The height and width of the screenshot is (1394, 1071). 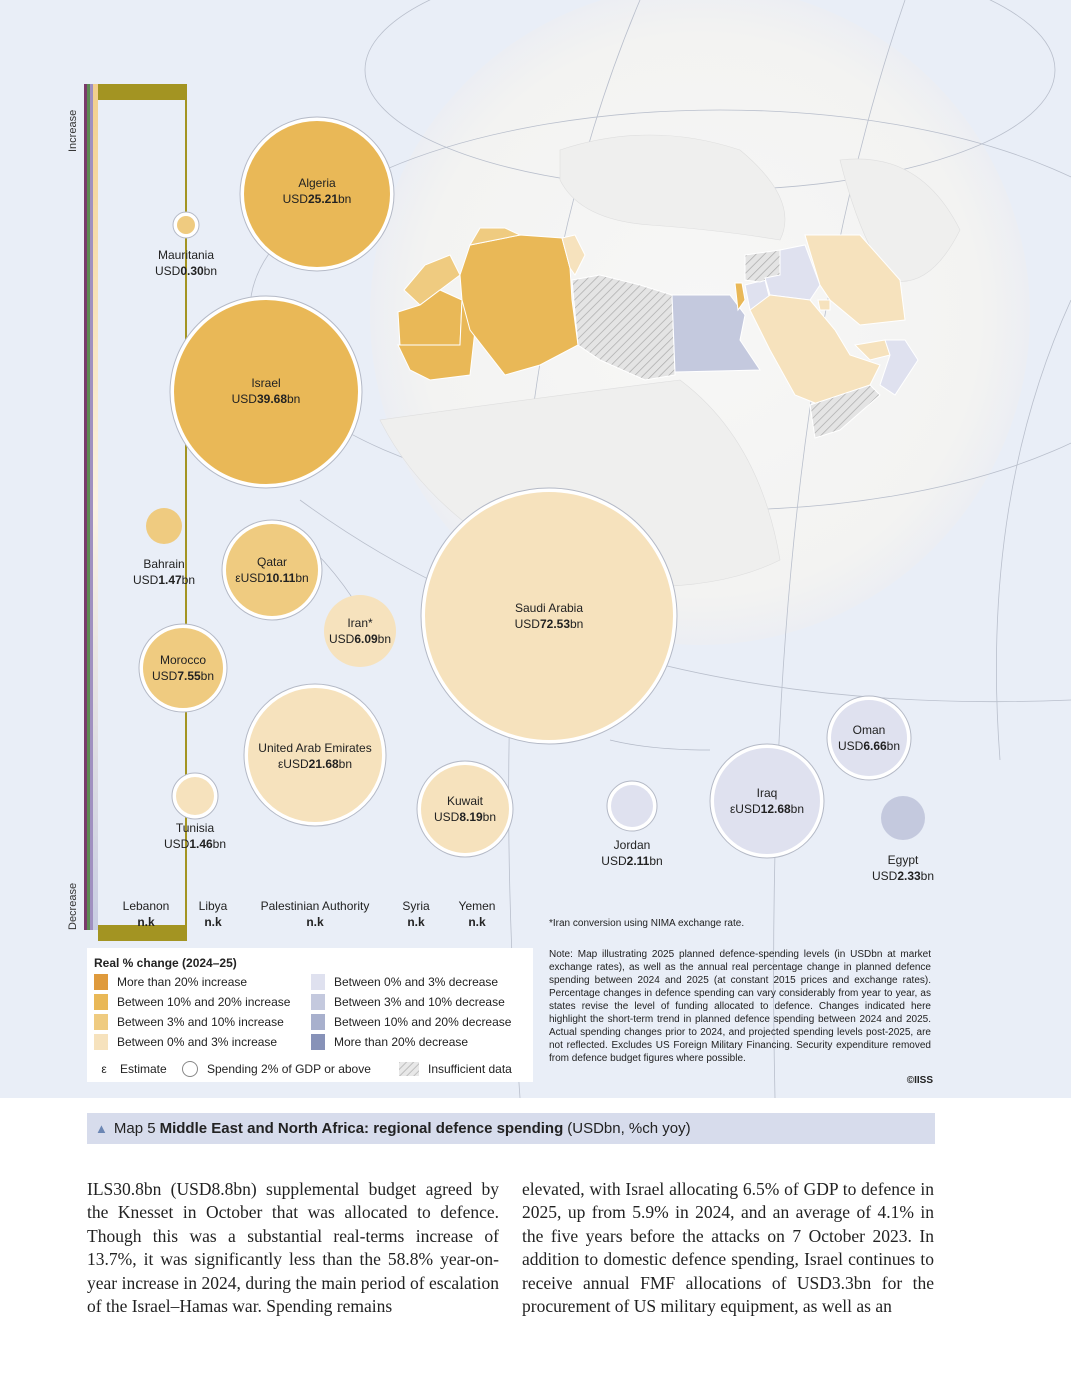 I want to click on value-number: 7.55, so click(x=189, y=676).